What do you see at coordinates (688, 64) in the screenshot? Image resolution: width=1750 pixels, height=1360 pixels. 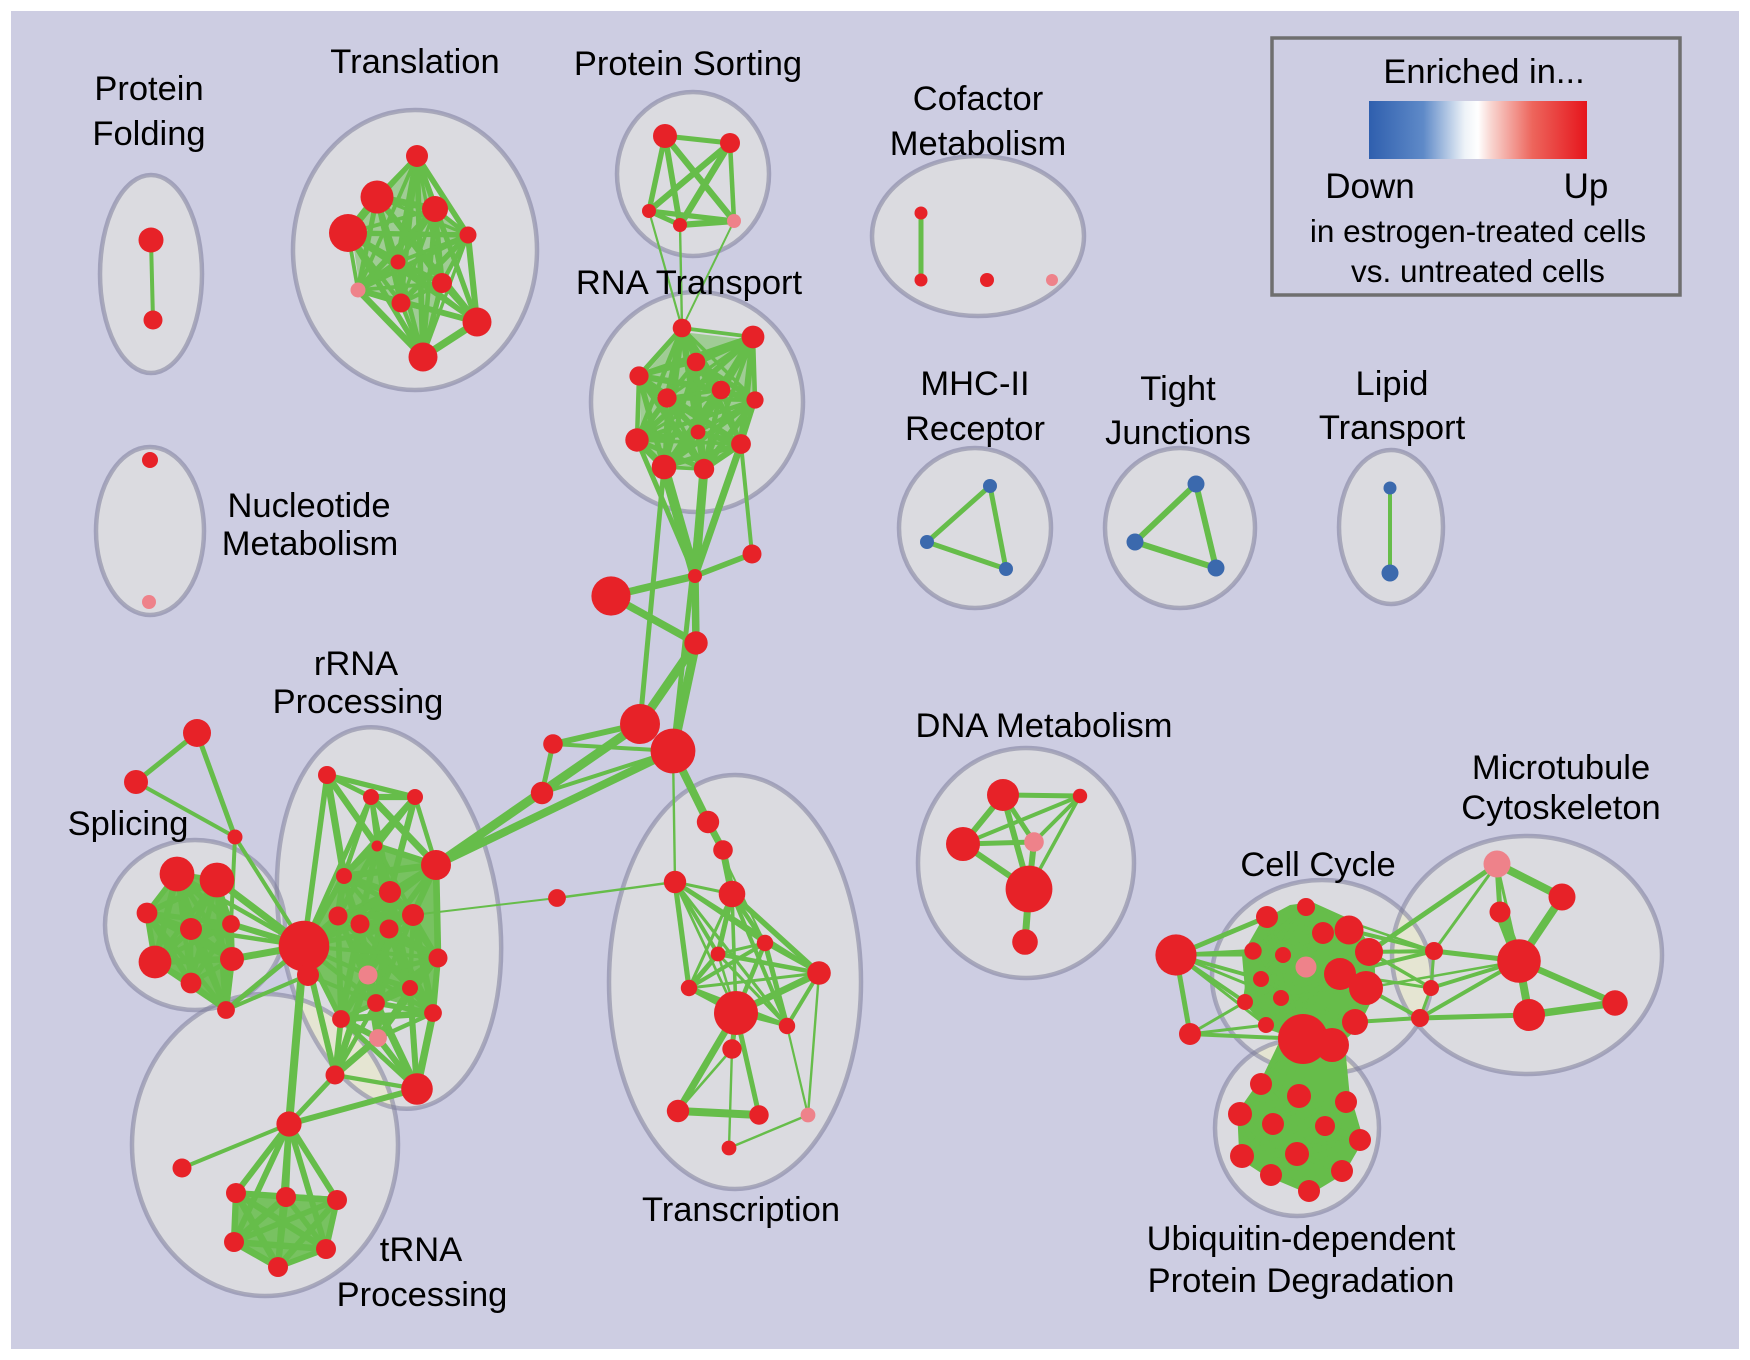 I see `svg-text: Protein Sorting` at bounding box center [688, 64].